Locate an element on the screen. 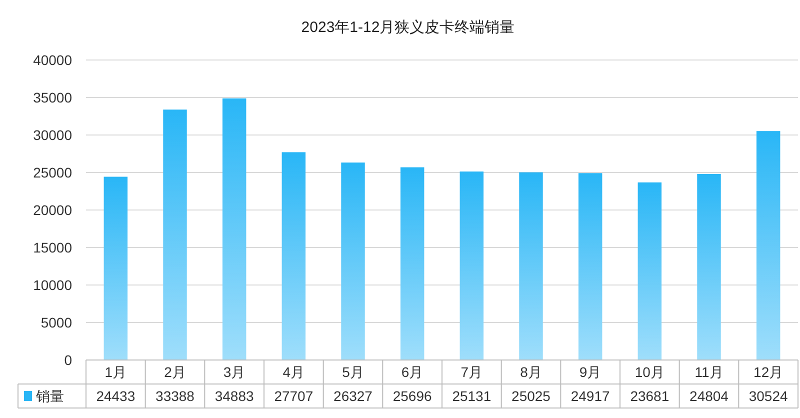 The width and height of the screenshot is (800, 418). y-tick-label: 40000 is located at coordinates (52, 60).